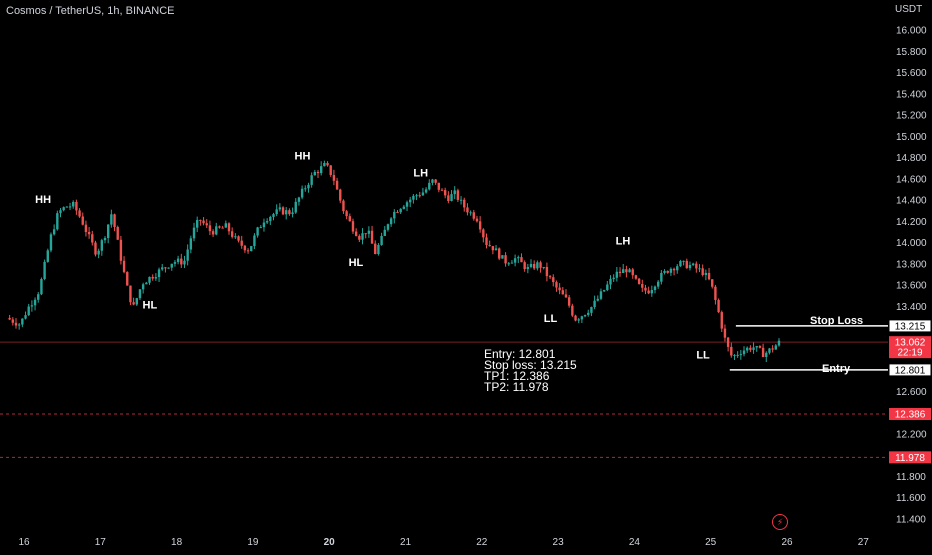 This screenshot has width=932, height=555. What do you see at coordinates (911, 73) in the screenshot?
I see `y-tick-label: 15.600` at bounding box center [911, 73].